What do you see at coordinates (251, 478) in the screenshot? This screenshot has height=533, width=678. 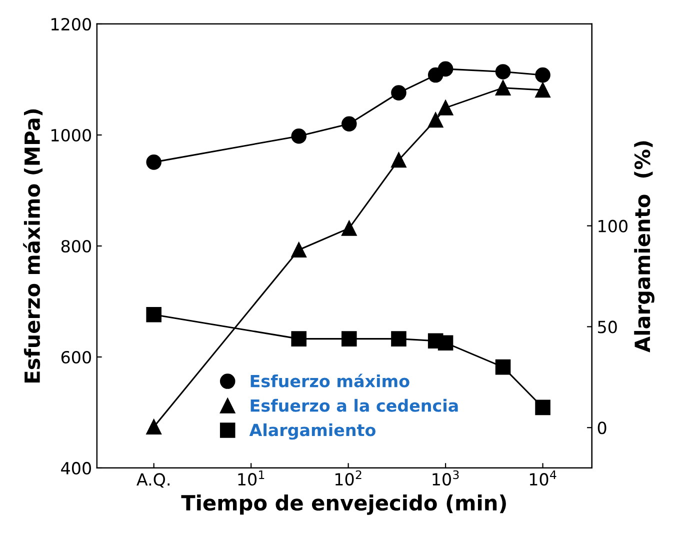 I see `x-tick-label: 10$^{1}$` at bounding box center [251, 478].